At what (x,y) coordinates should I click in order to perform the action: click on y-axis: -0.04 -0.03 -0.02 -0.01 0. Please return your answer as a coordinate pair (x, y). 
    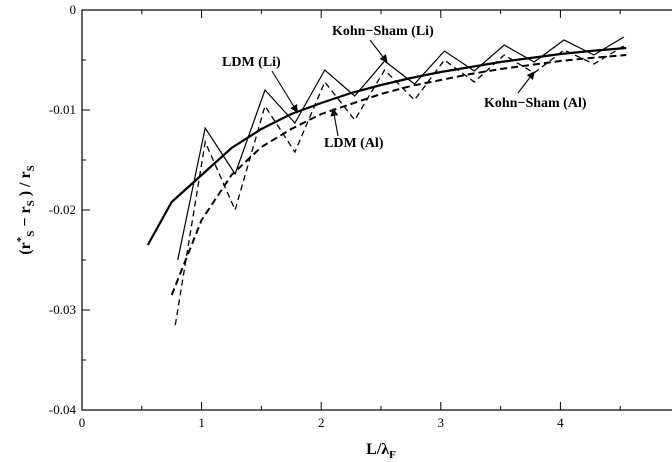
    Looking at the image, I should click on (69, 209).